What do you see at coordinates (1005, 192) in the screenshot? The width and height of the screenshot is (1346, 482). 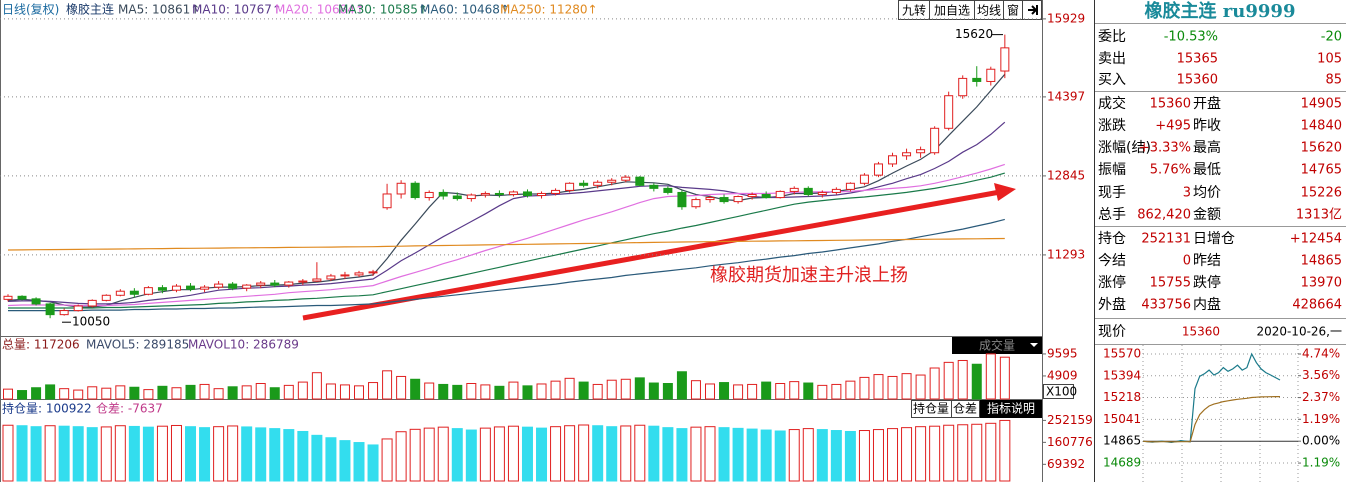 I see `arrow-head` at bounding box center [1005, 192].